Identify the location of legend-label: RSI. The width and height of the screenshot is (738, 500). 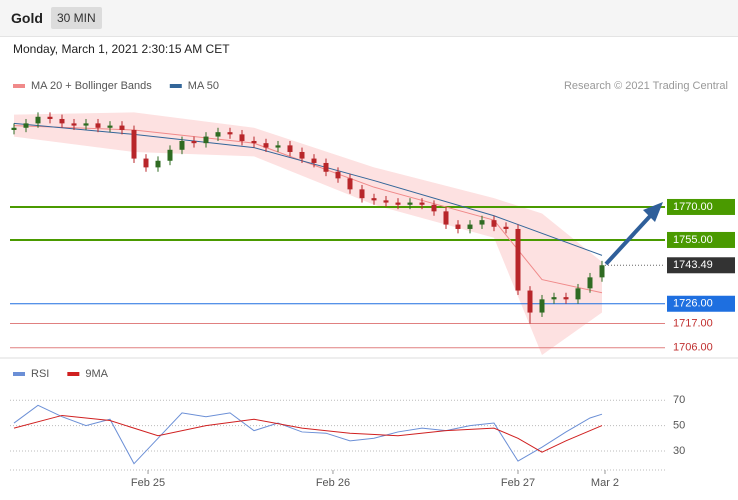
(40, 374).